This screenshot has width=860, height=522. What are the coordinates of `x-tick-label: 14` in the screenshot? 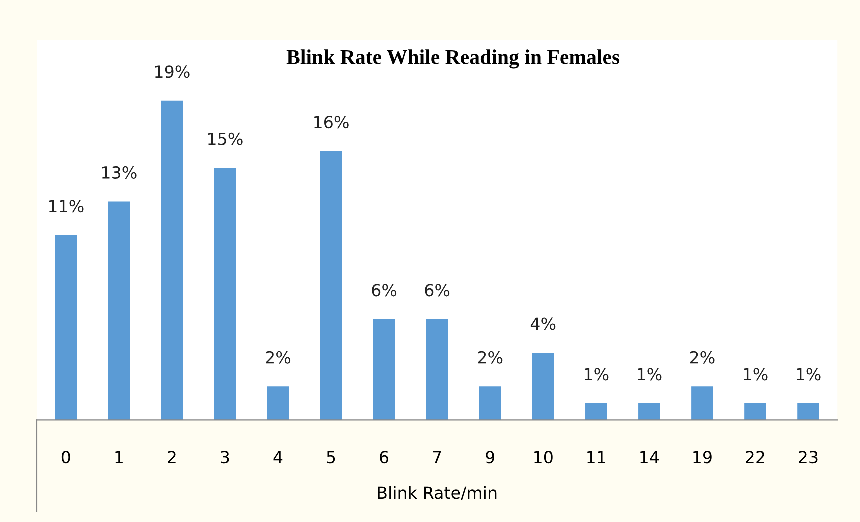 It's located at (650, 457).